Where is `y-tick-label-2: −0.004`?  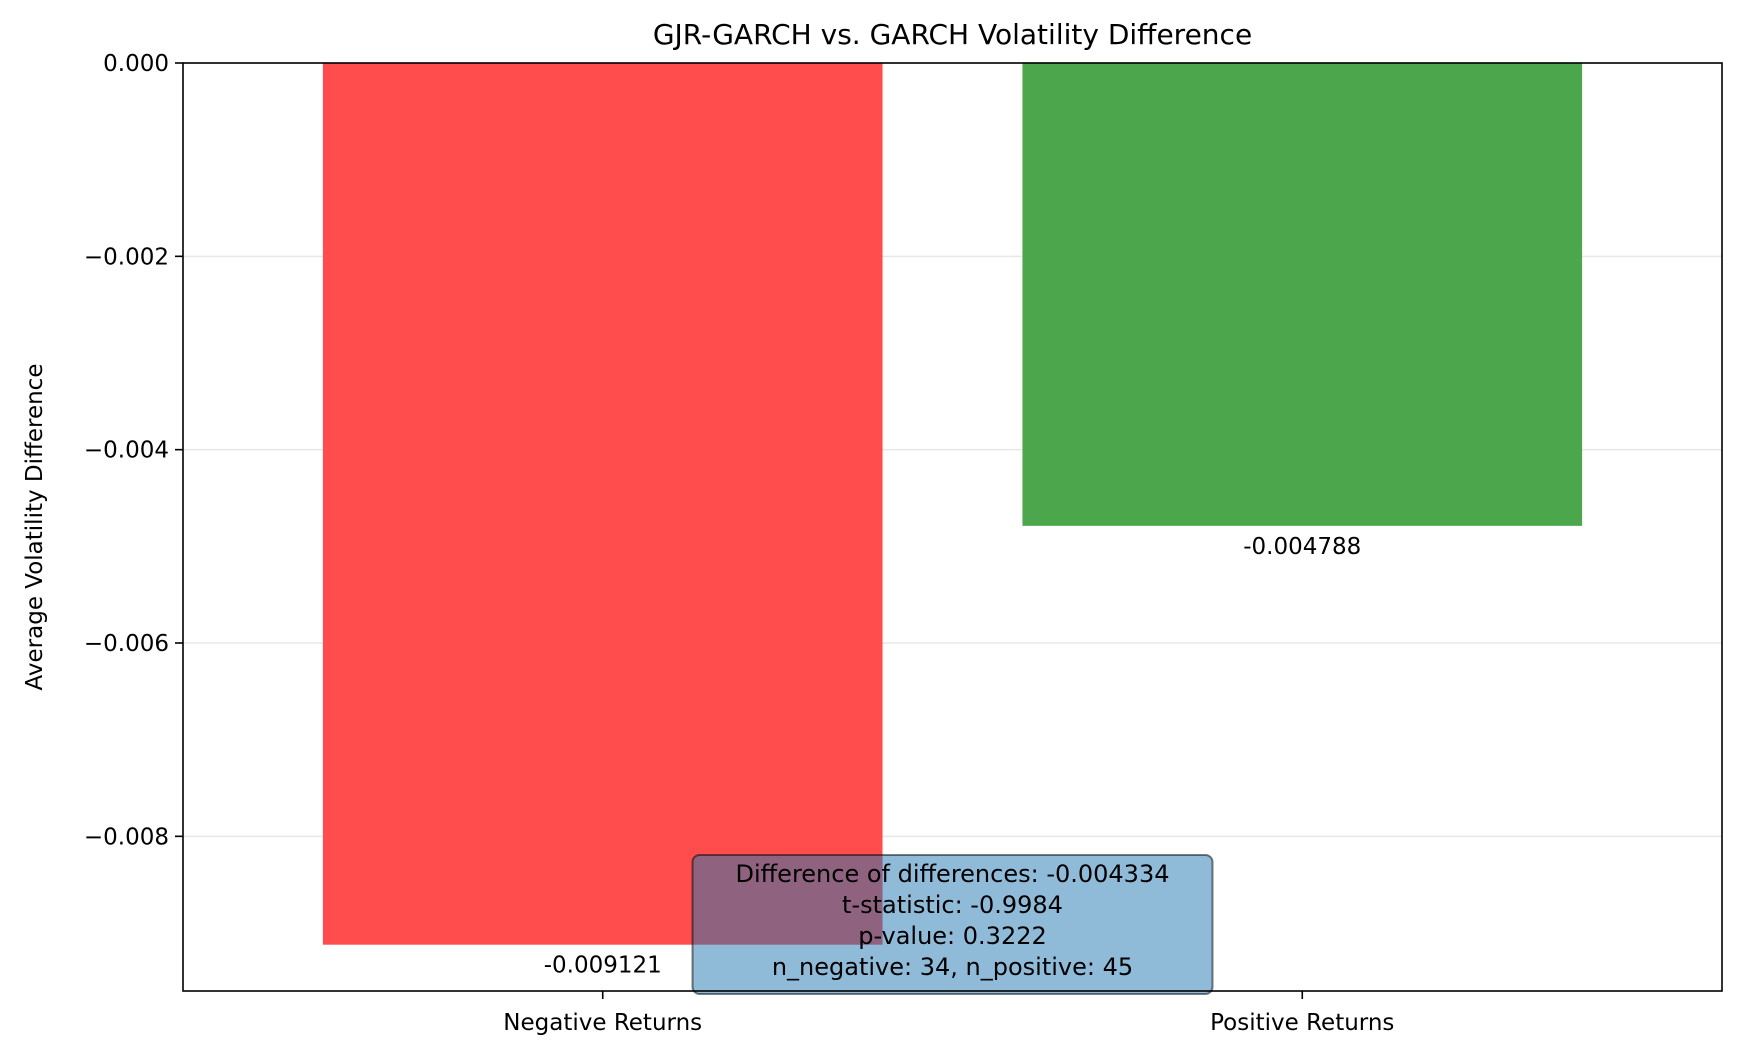 y-tick-label-2: −0.004 is located at coordinates (126, 451).